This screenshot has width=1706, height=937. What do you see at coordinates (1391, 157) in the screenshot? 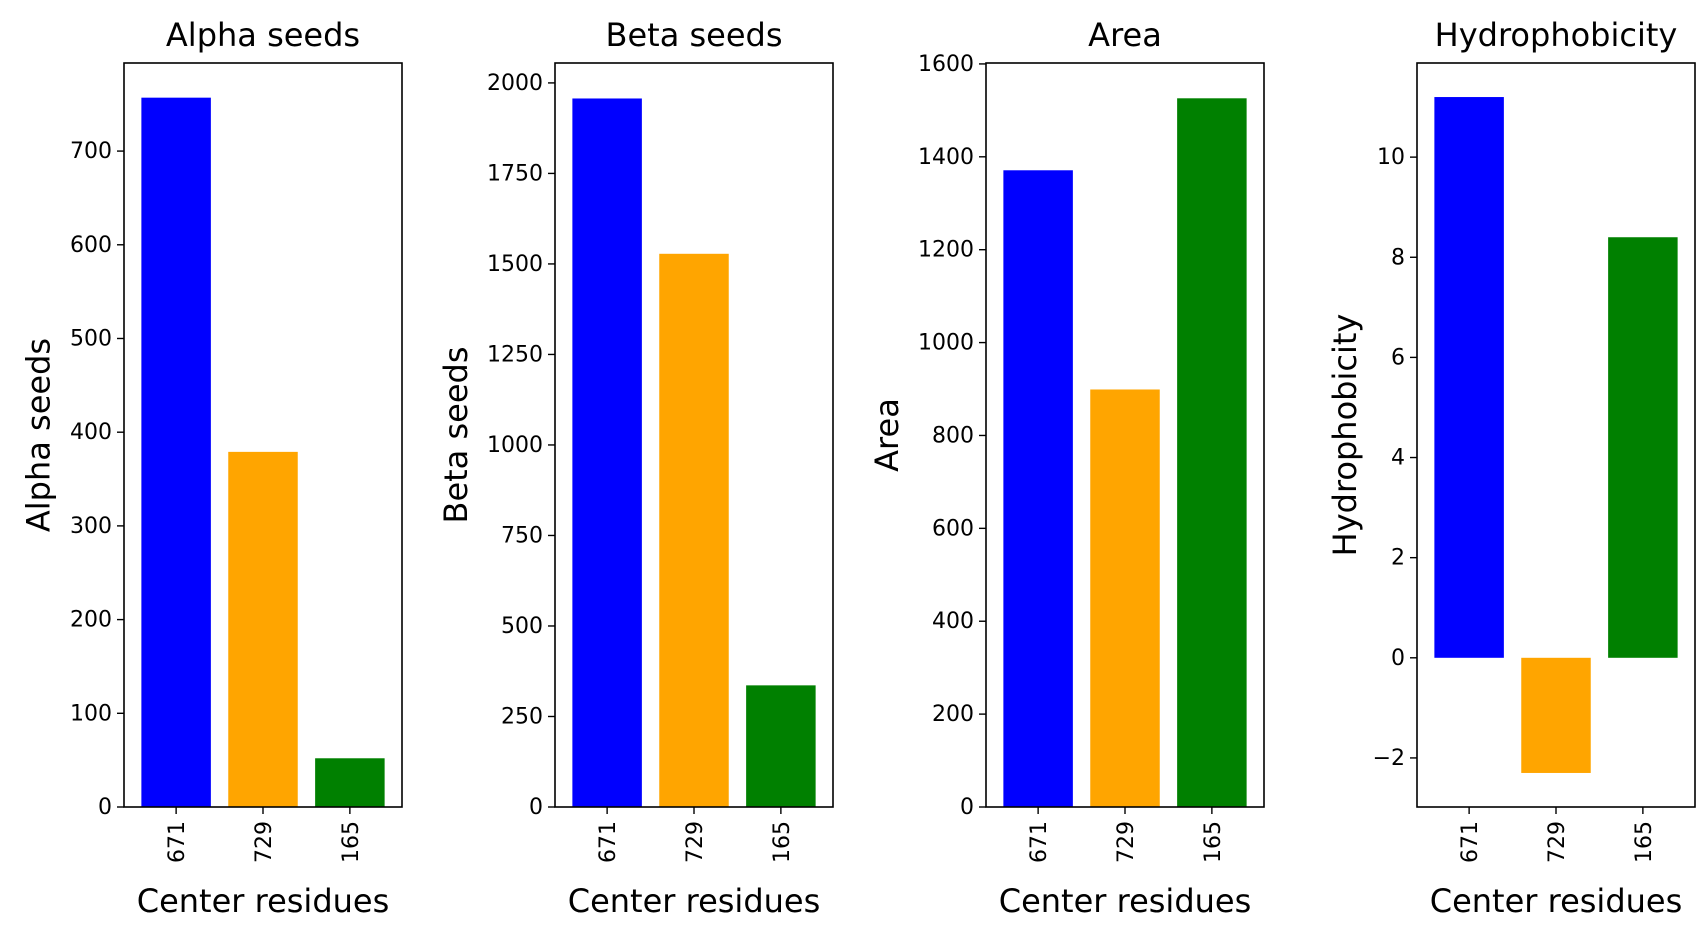
I see `y-tick-label: 10` at bounding box center [1391, 157].